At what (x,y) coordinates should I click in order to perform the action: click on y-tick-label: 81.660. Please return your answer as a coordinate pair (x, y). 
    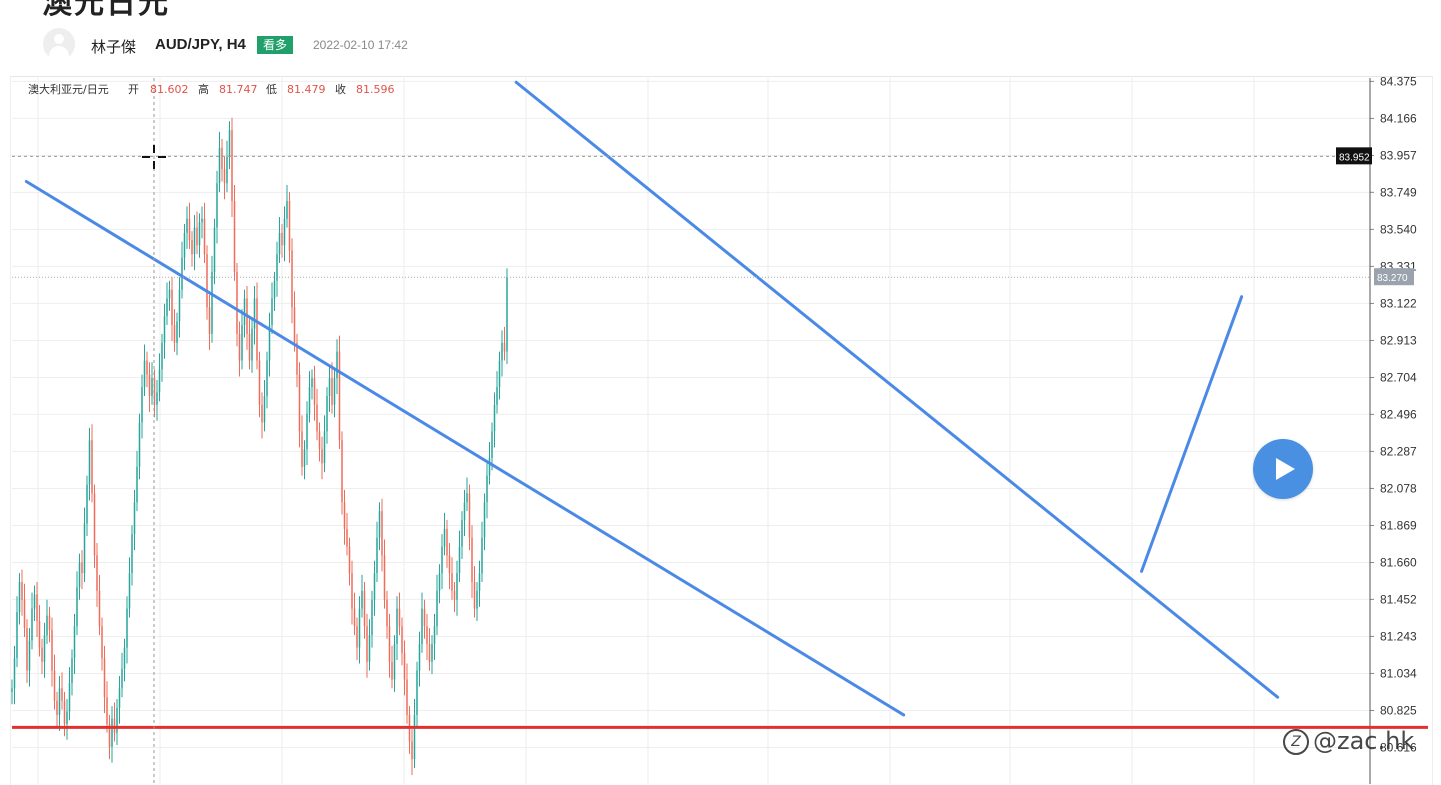
    Looking at the image, I should click on (1398, 563).